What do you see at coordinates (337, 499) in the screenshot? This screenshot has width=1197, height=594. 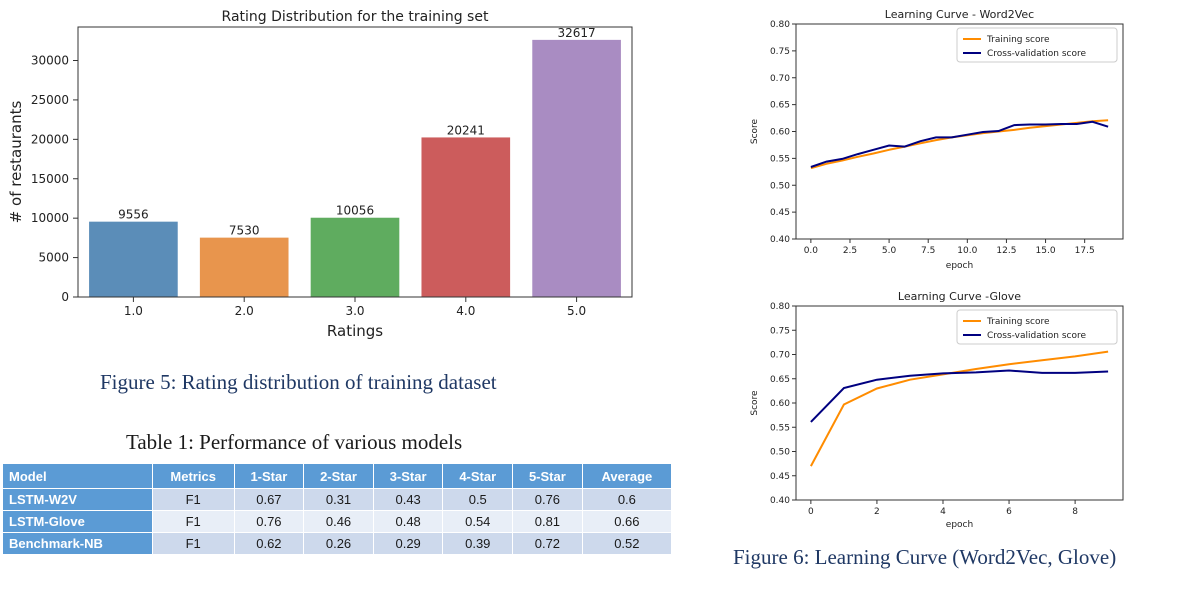 I see `table-row: LSTM-W2V F1 0.67 0.31 0.43 0.5 0.76 0.6` at bounding box center [337, 499].